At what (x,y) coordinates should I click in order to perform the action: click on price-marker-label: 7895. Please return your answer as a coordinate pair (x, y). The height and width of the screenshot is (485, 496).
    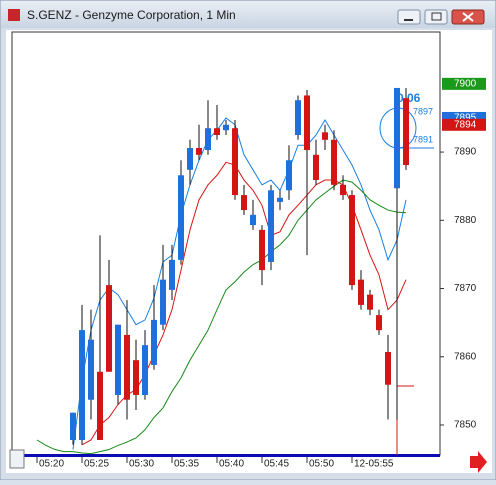
    Looking at the image, I should click on (465, 118).